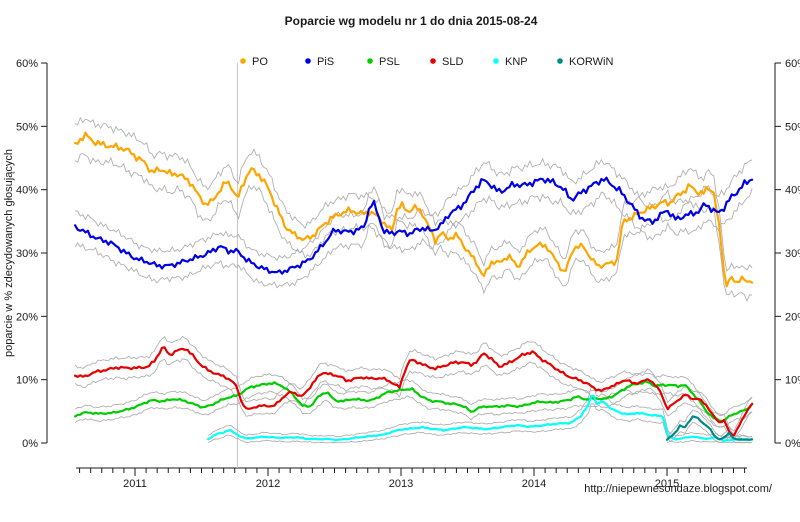 The height and width of the screenshot is (522, 800). What do you see at coordinates (268, 484) in the screenshot?
I see `x-tick-label: 2012` at bounding box center [268, 484].